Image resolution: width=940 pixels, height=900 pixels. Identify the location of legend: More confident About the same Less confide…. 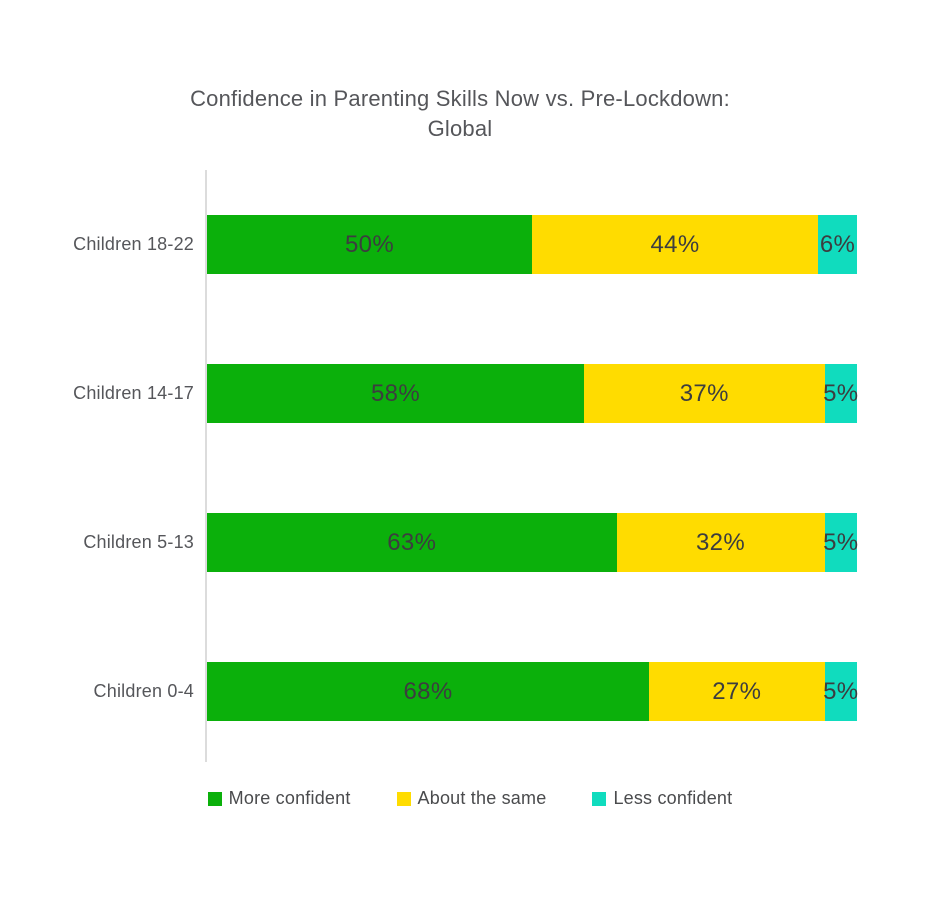
(470, 798).